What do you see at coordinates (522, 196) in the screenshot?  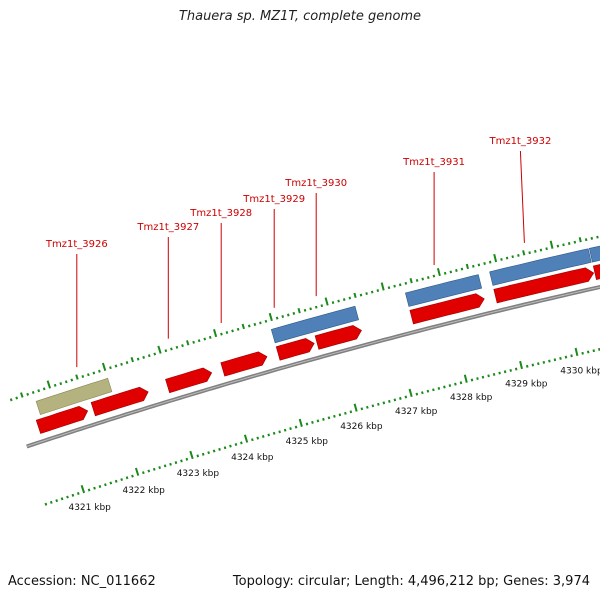 I see `gene-label-leader` at bounding box center [522, 196].